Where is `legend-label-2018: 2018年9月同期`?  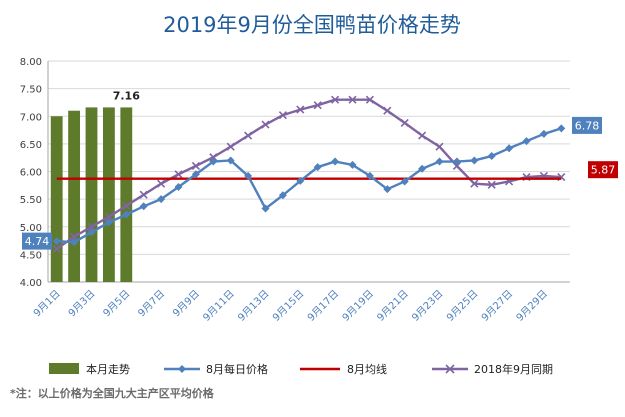
legend-label-2018: 2018年9月同期 is located at coordinates (513, 369).